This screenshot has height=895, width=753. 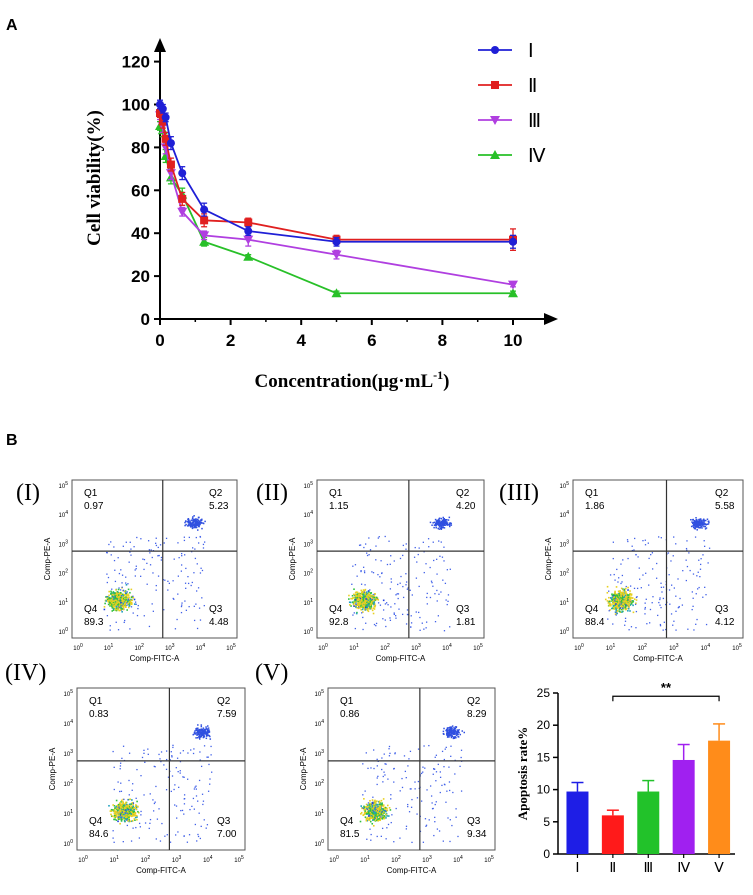 What do you see at coordinates (336, 609) in the screenshot?
I see `quadrant-name: Q4` at bounding box center [336, 609].